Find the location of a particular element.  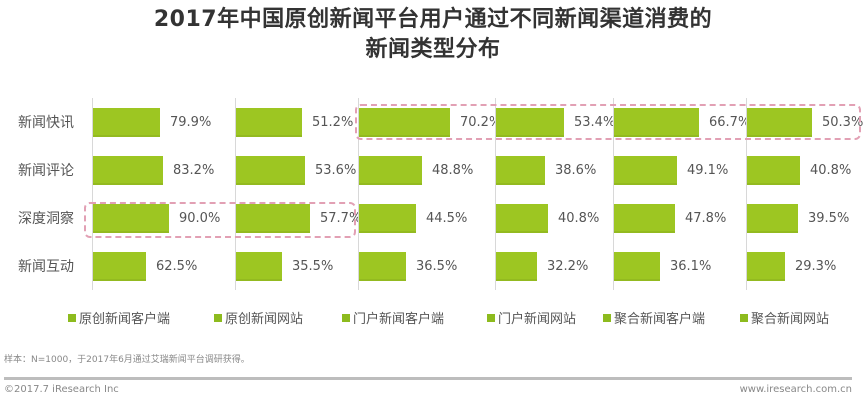

sample-note: 样本：N=1000，于2017年6月通过艾瑞新闻平台调研获得。 is located at coordinates (127, 360).